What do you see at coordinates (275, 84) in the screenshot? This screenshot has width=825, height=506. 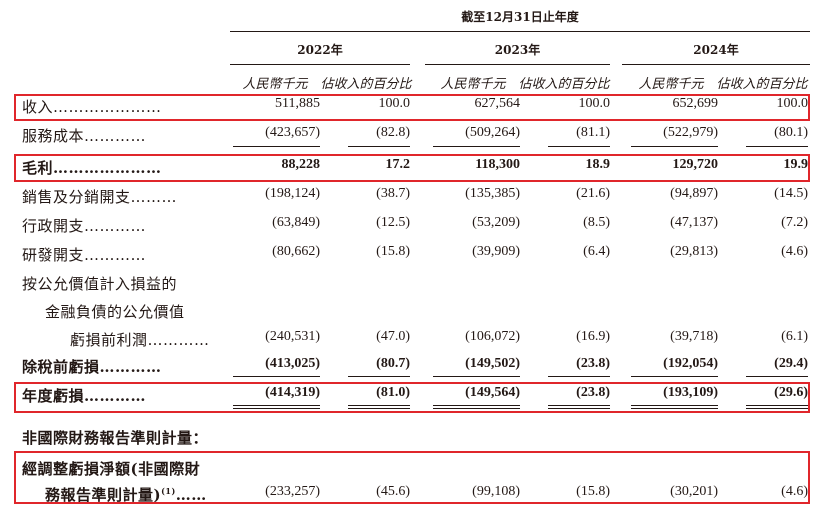 I see `col-rmb-2022: 人民幣千元` at bounding box center [275, 84].